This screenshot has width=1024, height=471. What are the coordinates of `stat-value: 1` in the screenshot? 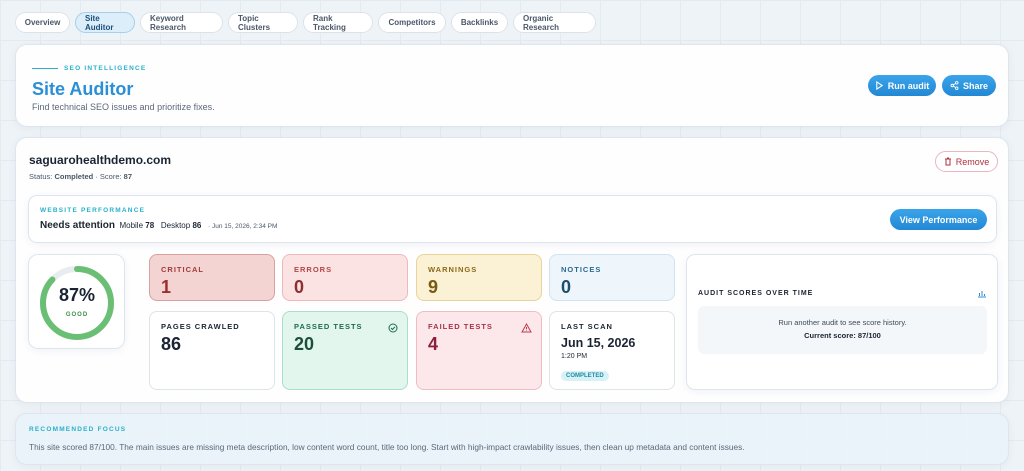 It's located at (166, 287).